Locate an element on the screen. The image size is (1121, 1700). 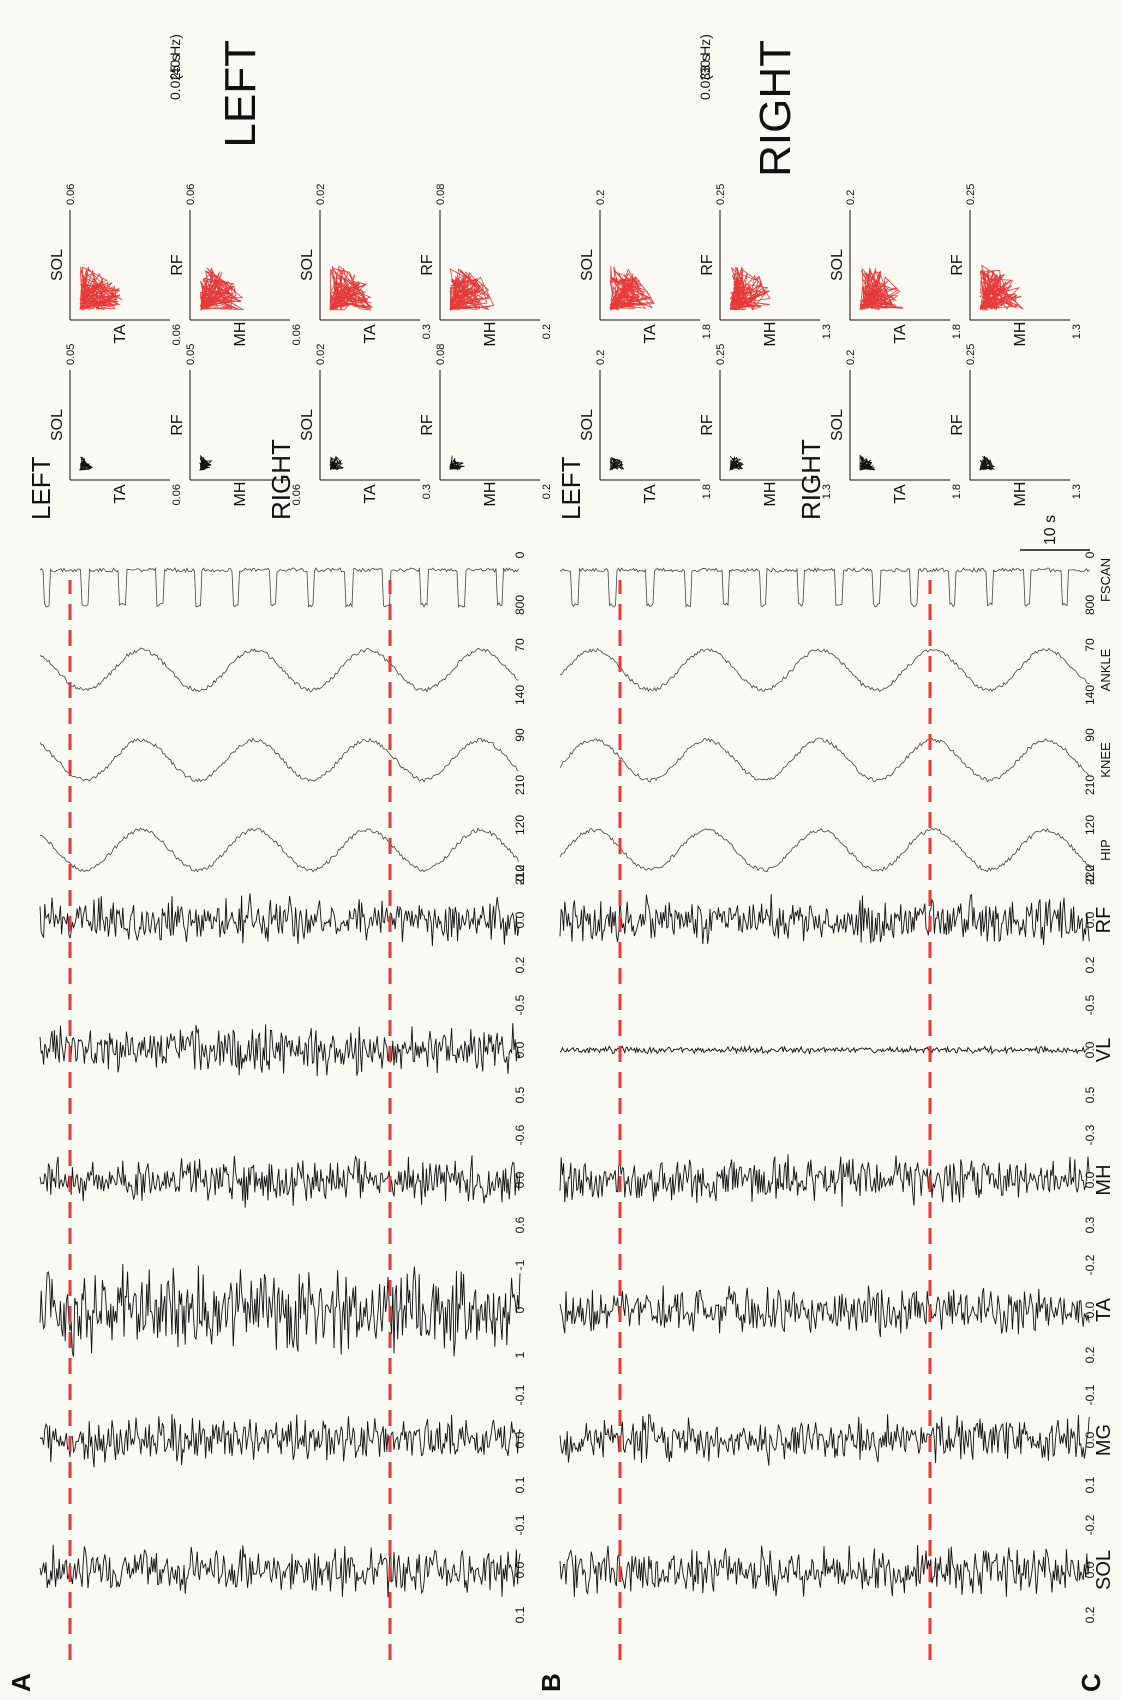
channel-label-sol: SOL is located at coordinates (1104, 1570).